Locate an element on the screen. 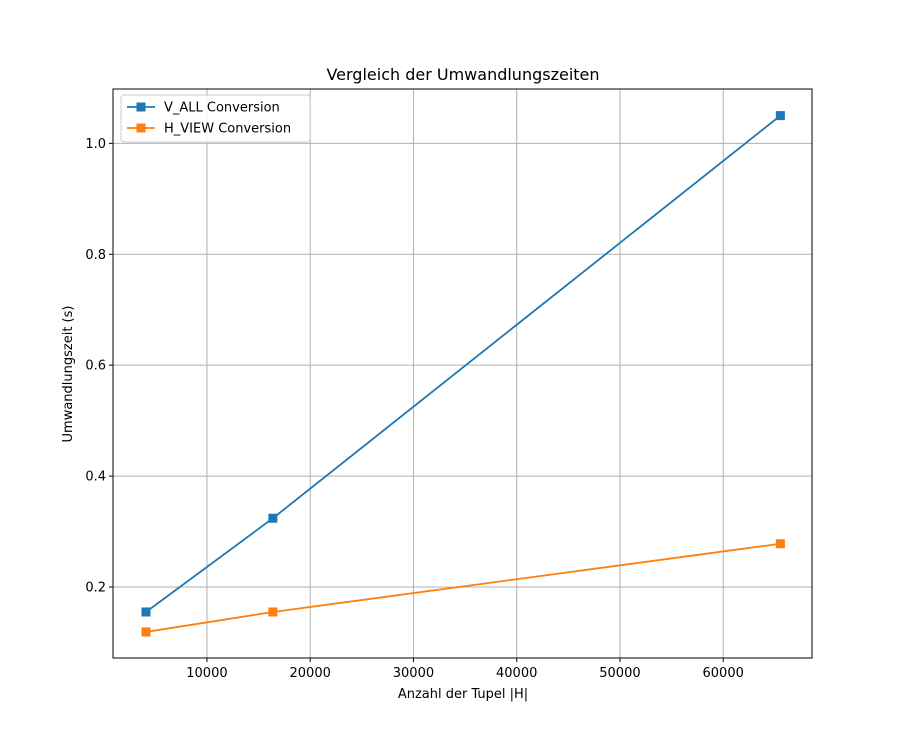  chart-title: Vergleich der Umwandlungszeiten is located at coordinates (462, 74).